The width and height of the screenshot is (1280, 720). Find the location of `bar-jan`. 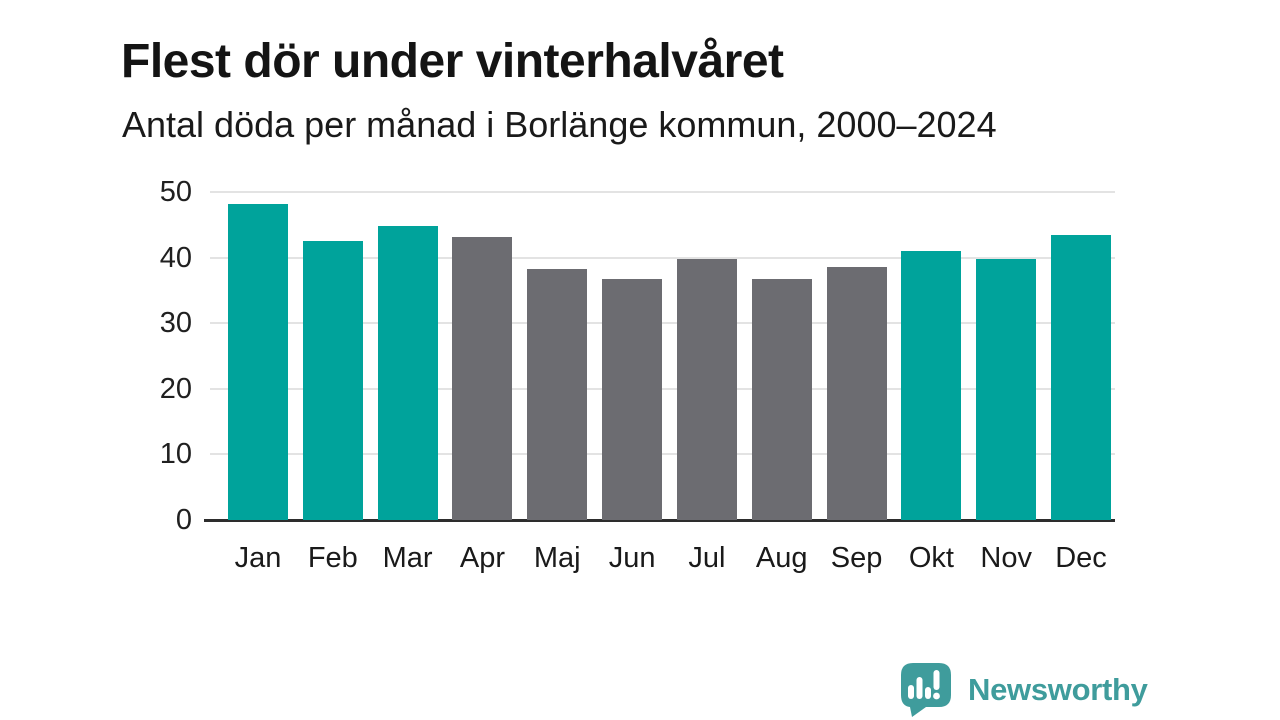

bar-jan is located at coordinates (258, 361).